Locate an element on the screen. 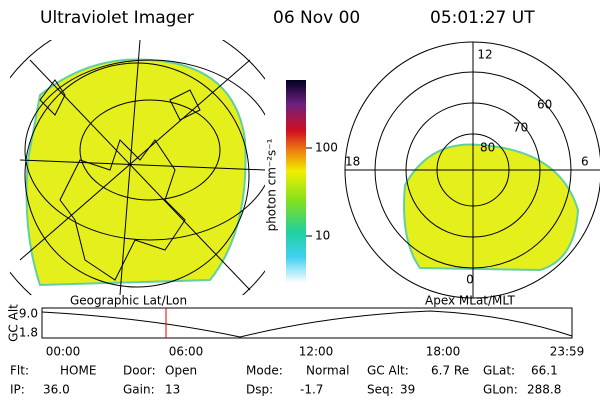  status-value: 13 is located at coordinates (172, 390).